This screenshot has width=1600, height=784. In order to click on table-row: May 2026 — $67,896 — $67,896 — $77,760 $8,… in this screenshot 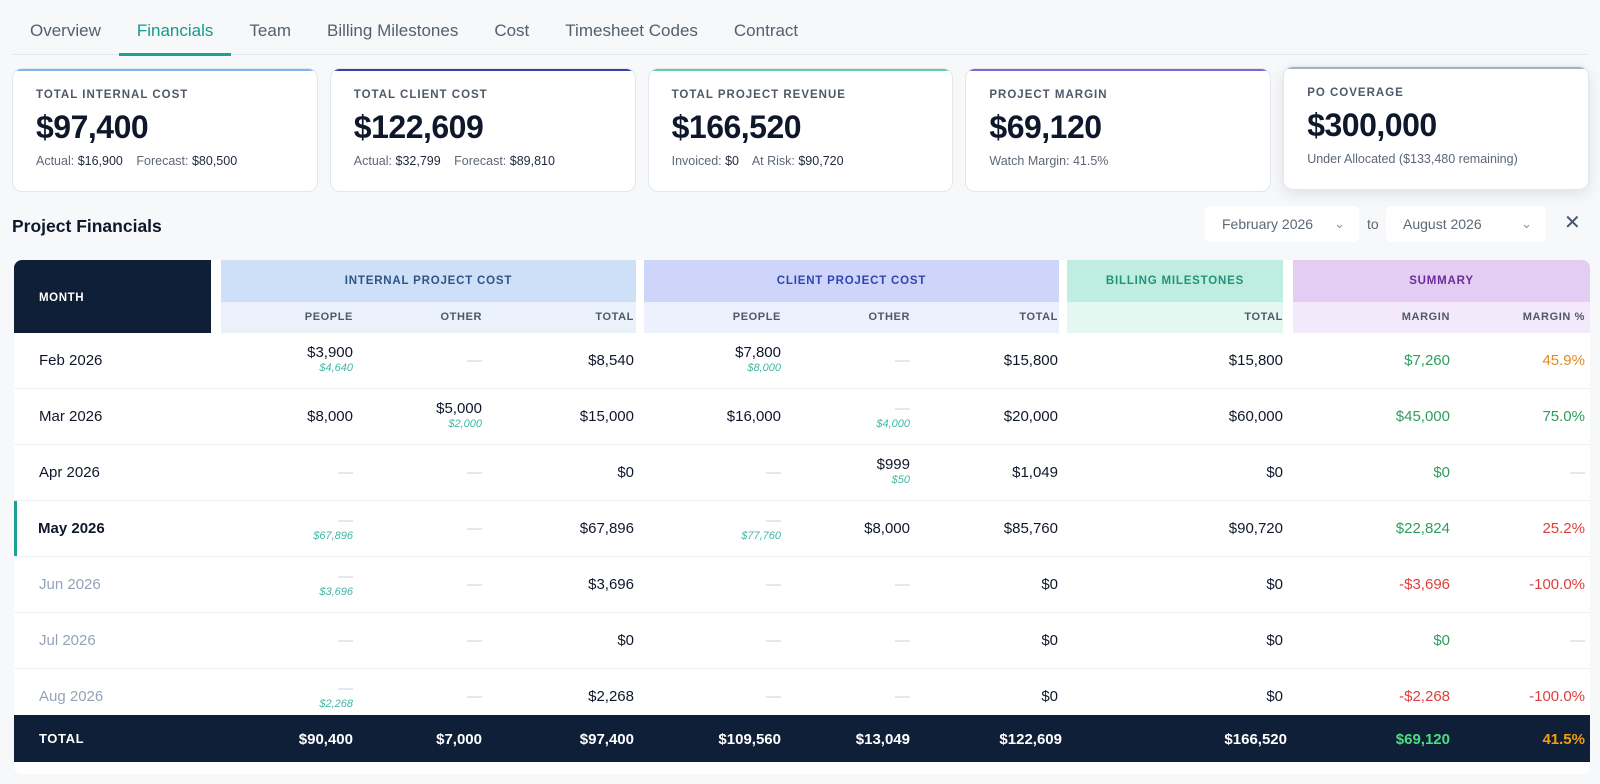, I will do `click(802, 529)`.